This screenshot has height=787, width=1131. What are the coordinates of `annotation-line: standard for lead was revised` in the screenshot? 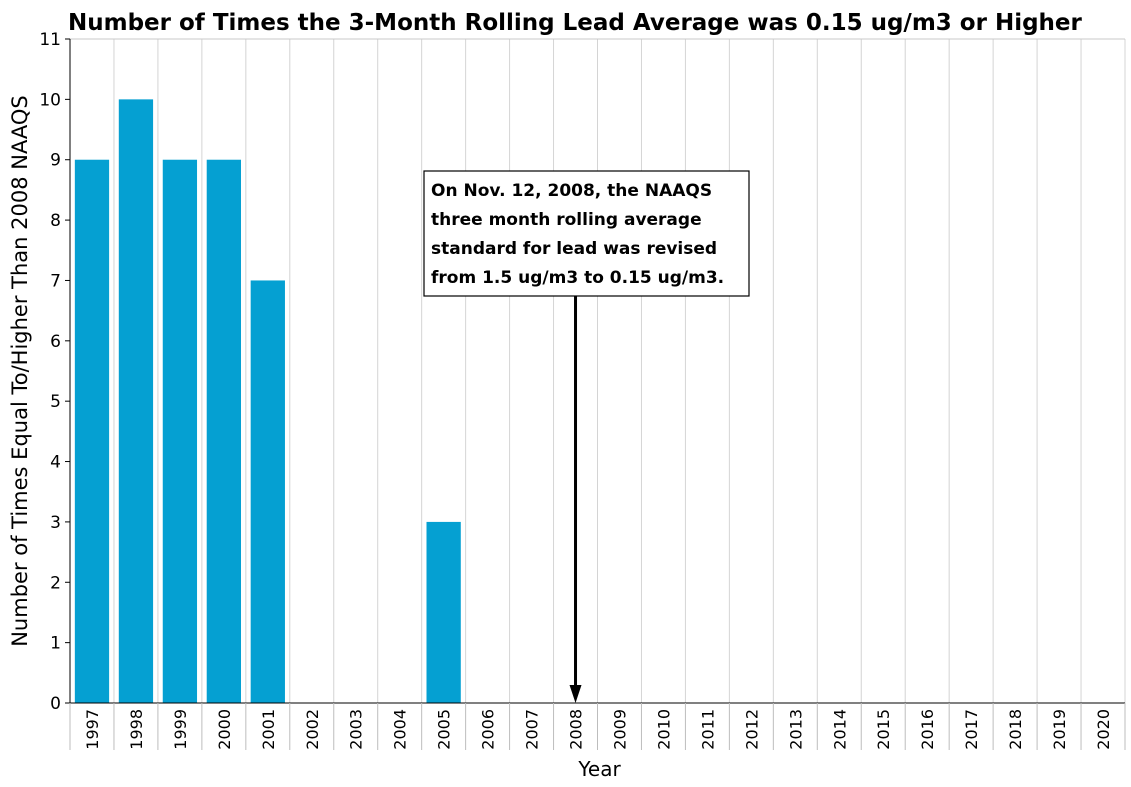 It's located at (574, 249).